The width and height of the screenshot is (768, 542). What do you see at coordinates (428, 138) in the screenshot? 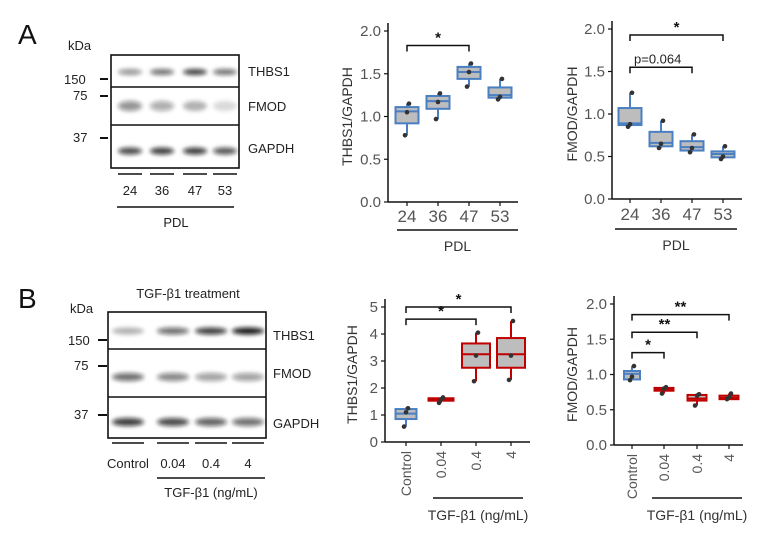
I see `box-plot-1: 0.0 0.5 1.0 1.5 2.0 THBS1/GAPDH 24 36 47 53 PDL *` at bounding box center [428, 138].